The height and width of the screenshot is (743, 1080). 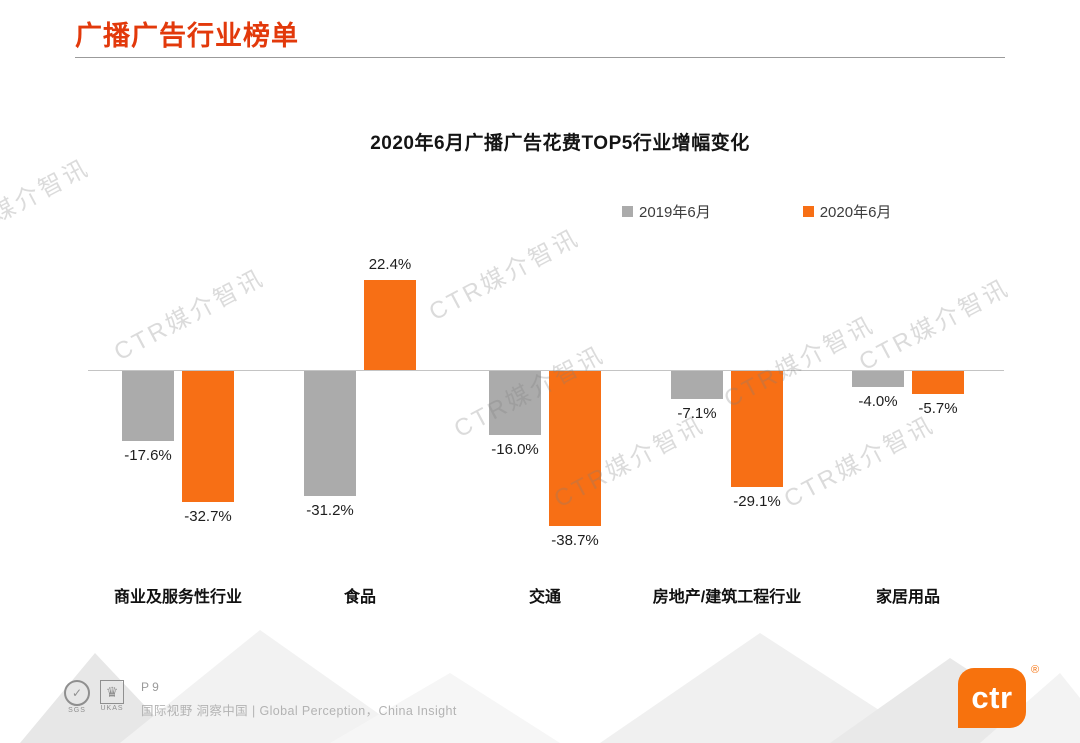 What do you see at coordinates (177, 597) in the screenshot?
I see `category-label: 商业及服务性行业` at bounding box center [177, 597].